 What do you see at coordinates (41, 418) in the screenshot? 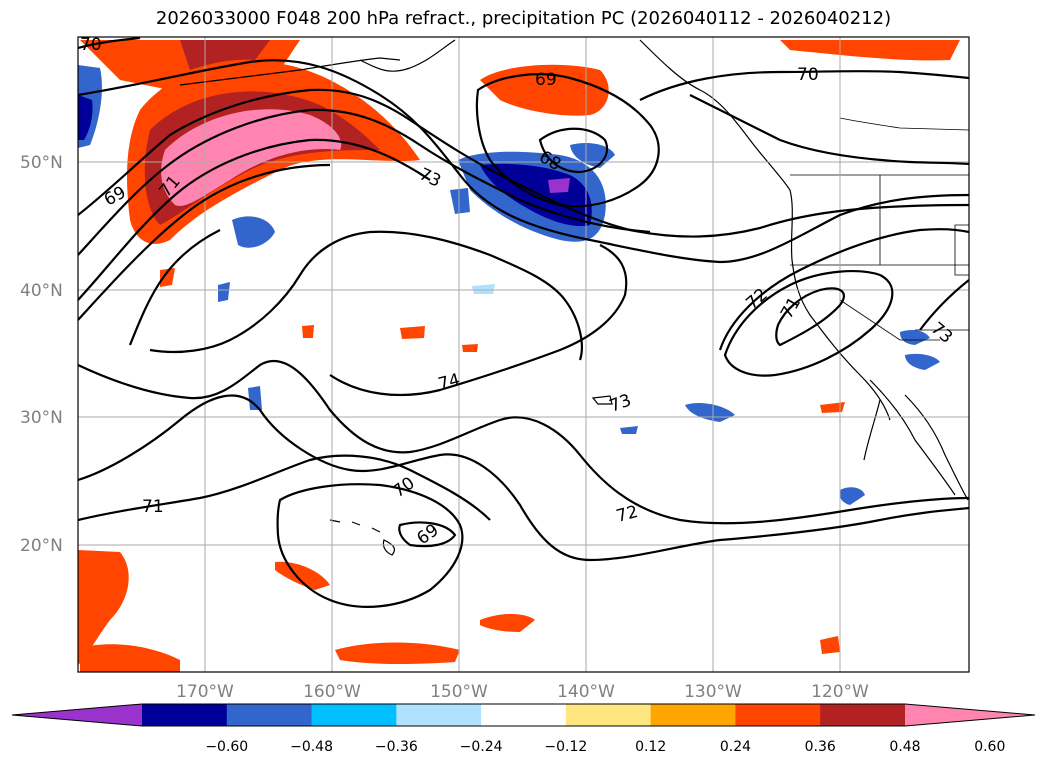
I see `lat-label: 30°N` at bounding box center [41, 418].